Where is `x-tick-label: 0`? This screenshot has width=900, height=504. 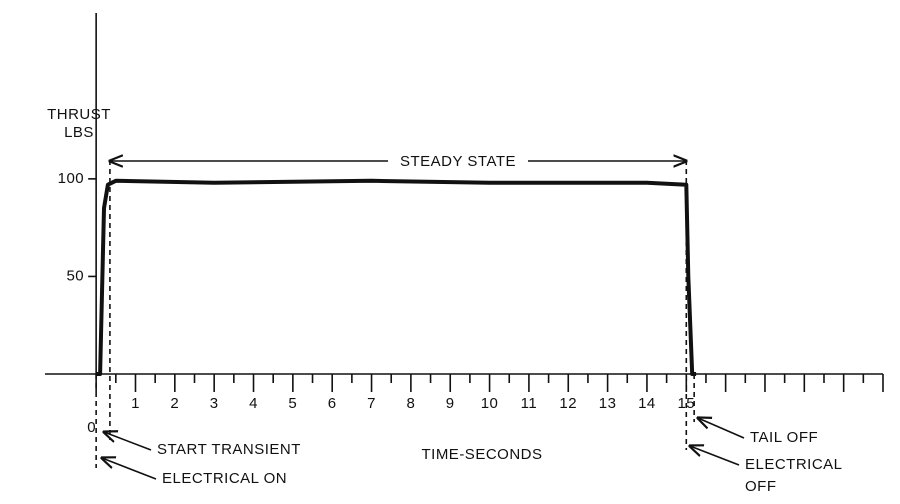 x-tick-label: 0 is located at coordinates (91, 427).